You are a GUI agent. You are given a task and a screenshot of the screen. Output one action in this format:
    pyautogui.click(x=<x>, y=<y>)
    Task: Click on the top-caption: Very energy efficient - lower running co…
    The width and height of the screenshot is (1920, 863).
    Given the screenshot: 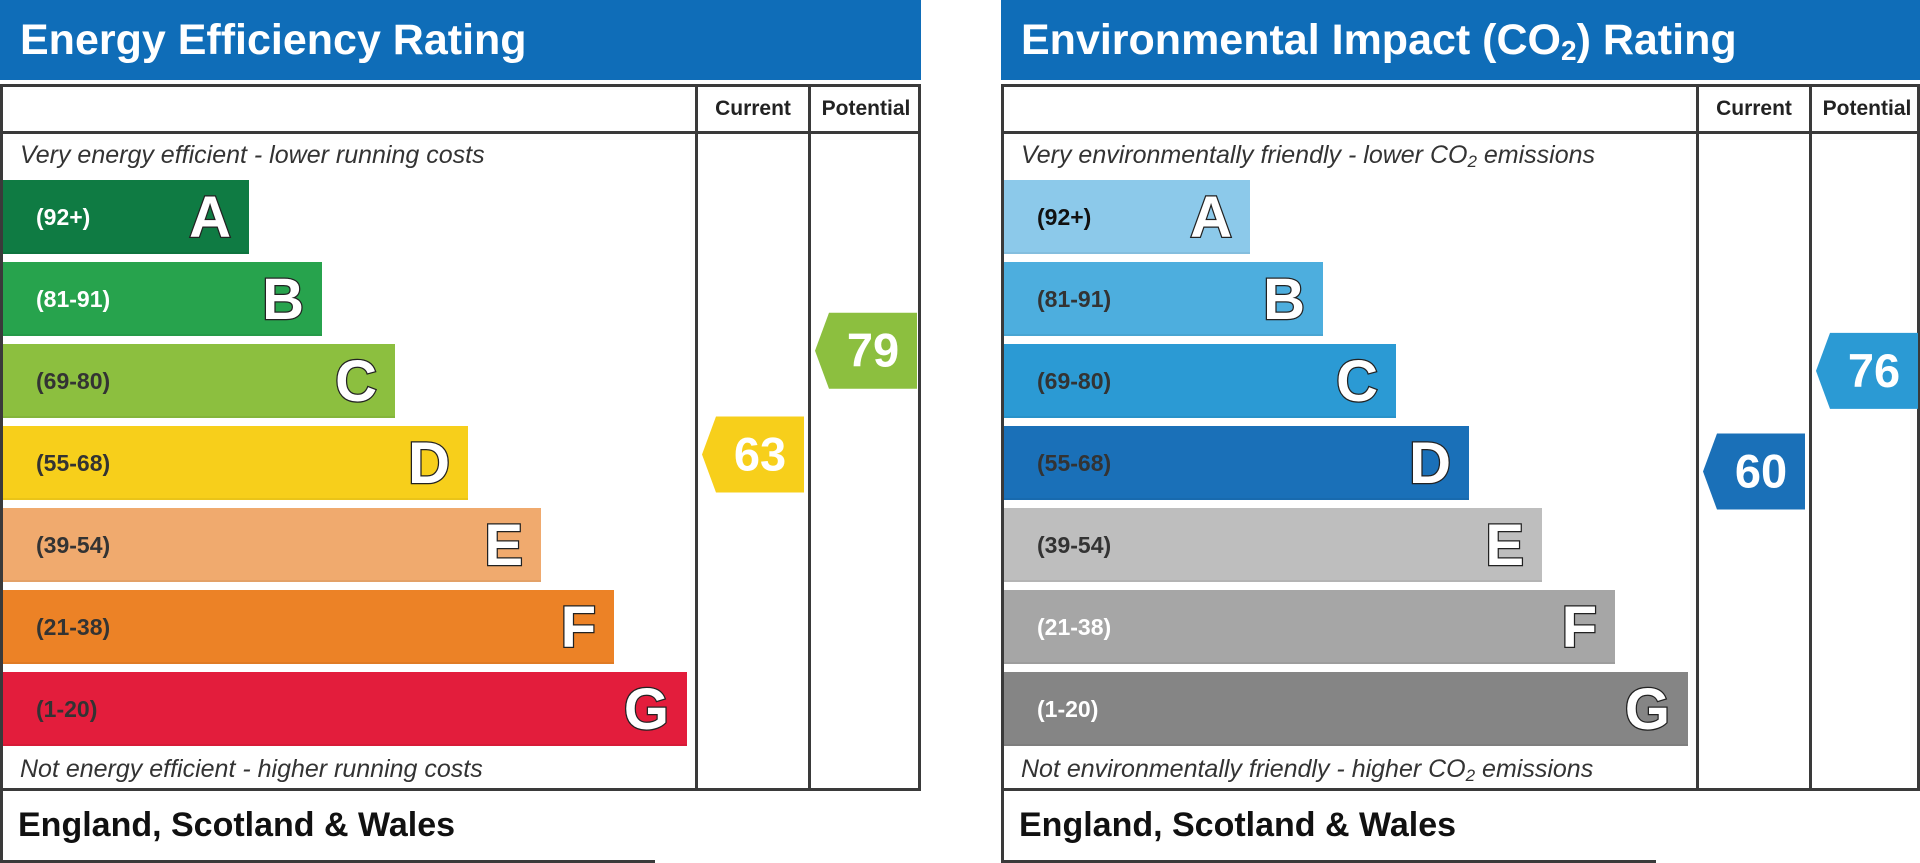 What is the action you would take?
    pyautogui.click(x=252, y=155)
    